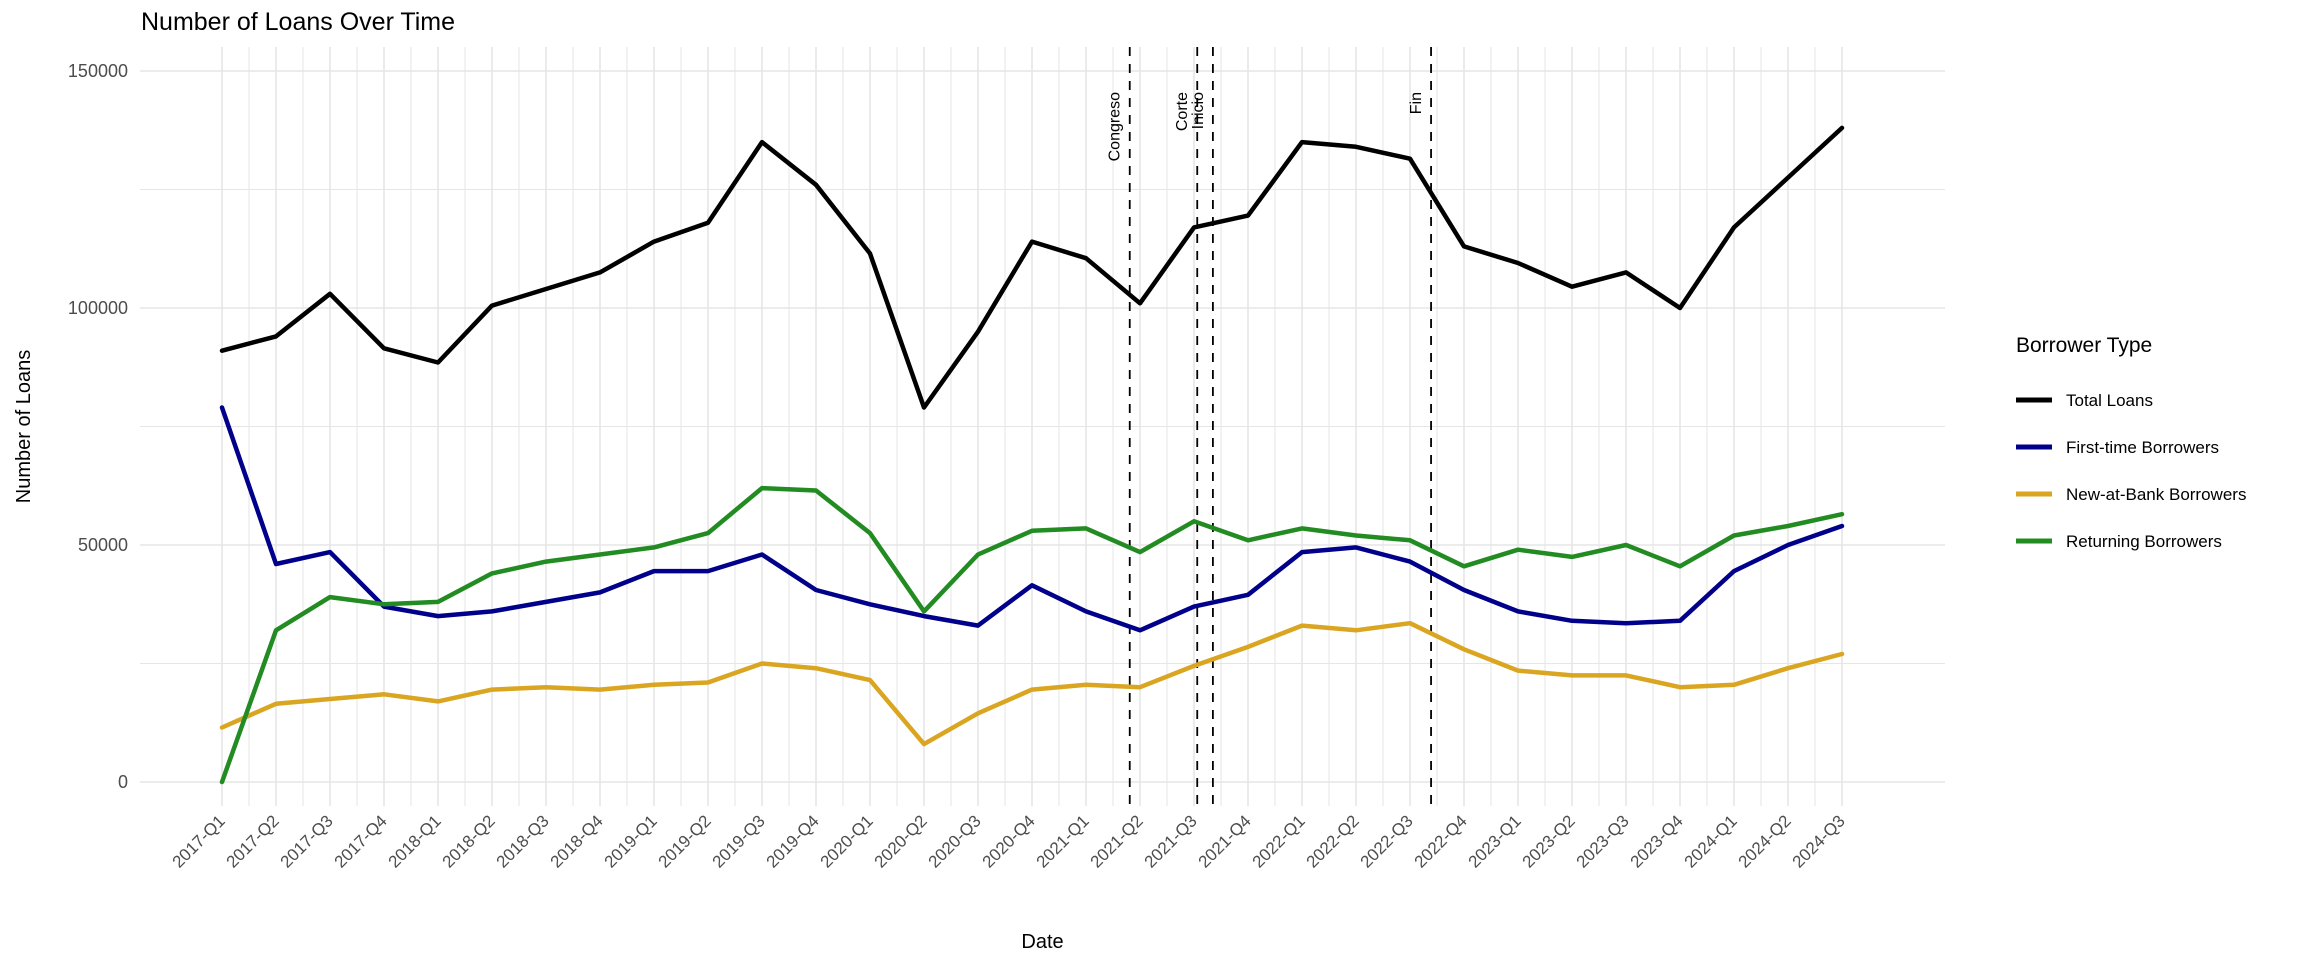 This screenshot has height=960, width=2304. I want to click on x-tick-label-2020-Q1: 2020-Q1, so click(847, 841).